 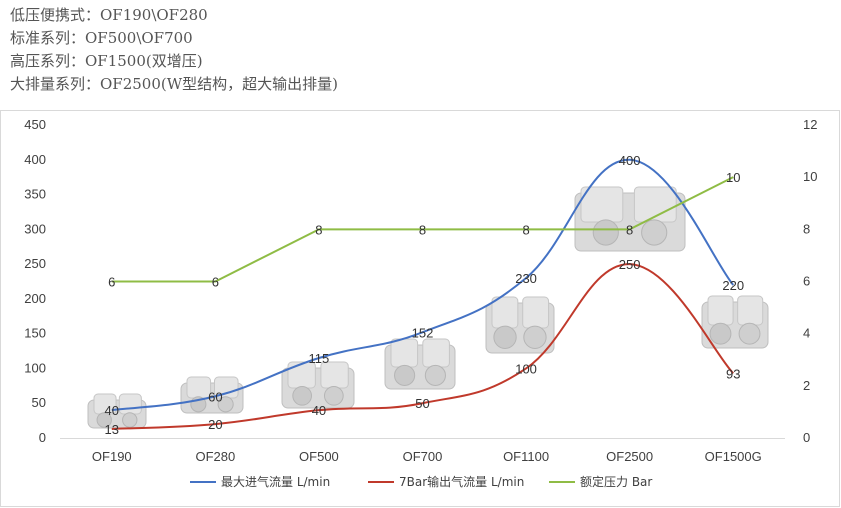 I want to click on right-axis-tick-label: 0, so click(x=806, y=437).